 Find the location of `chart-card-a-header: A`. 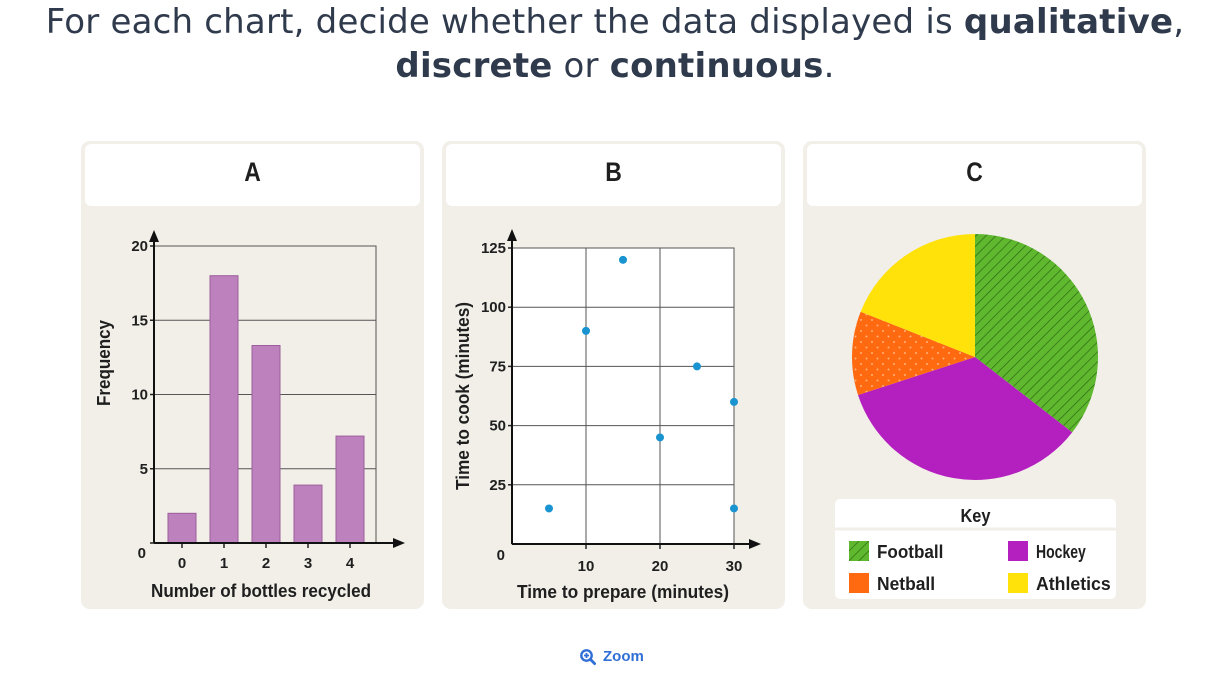

chart-card-a-header: A is located at coordinates (252, 175).